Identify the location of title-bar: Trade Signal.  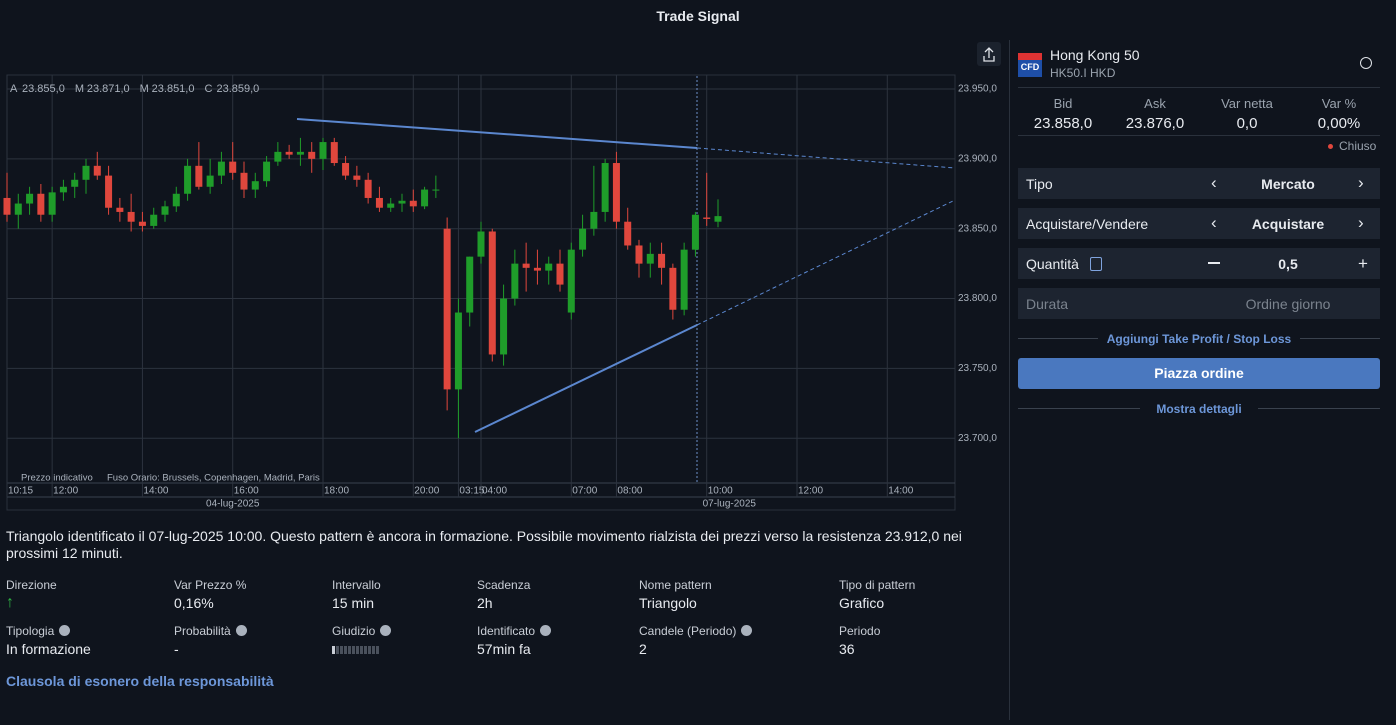
(698, 15).